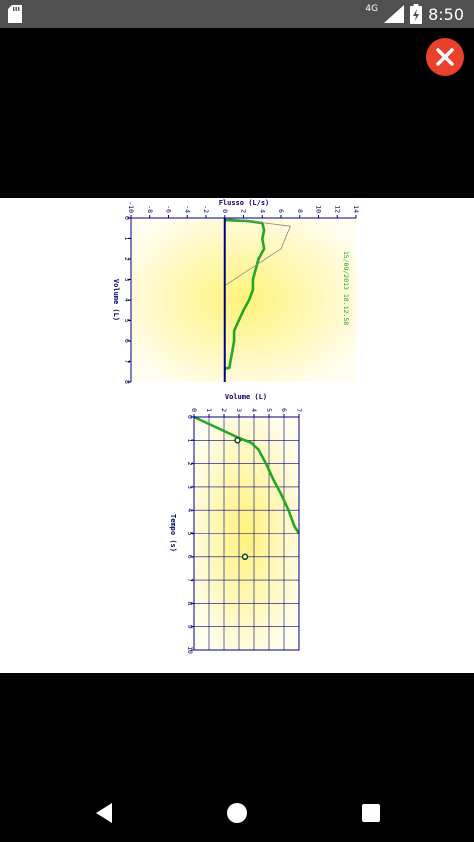 The image size is (474, 842). Describe the element at coordinates (169, 209) in the screenshot. I see `x-tick-label: -6` at that location.